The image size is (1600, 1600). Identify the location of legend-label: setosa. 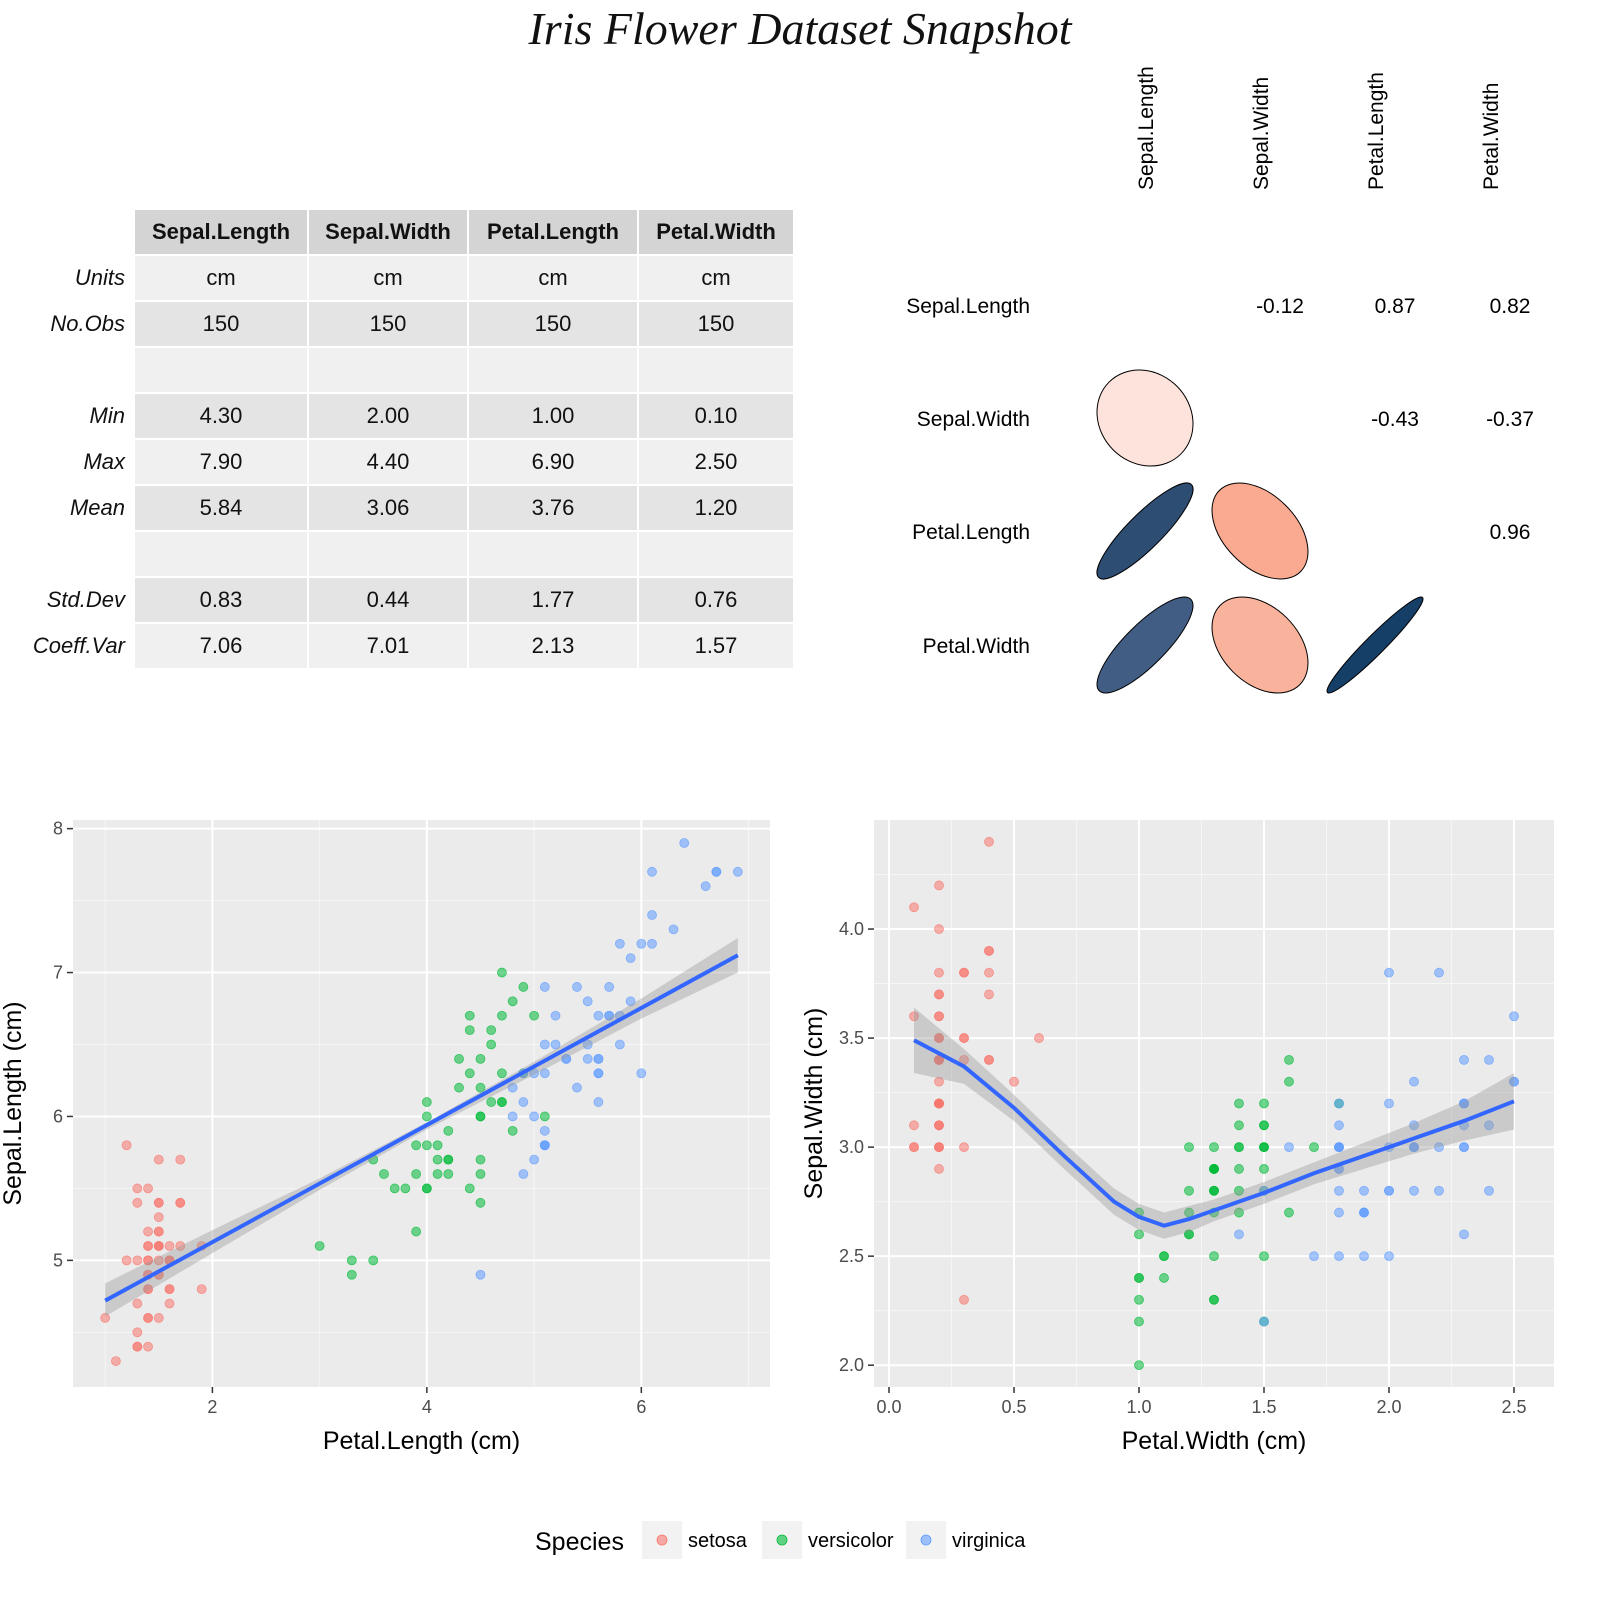
(718, 1541).